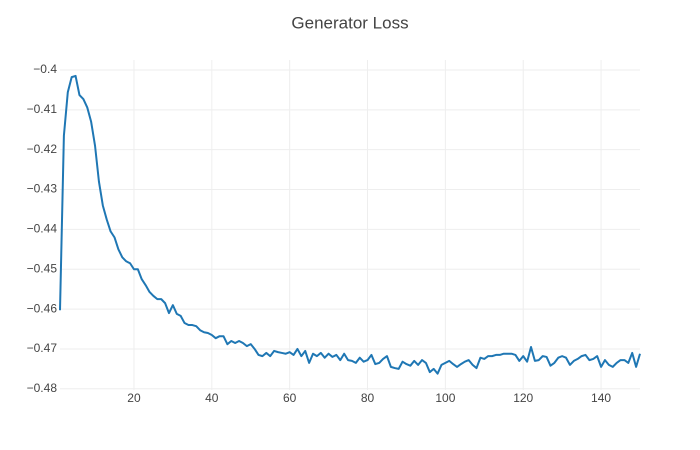  Describe the element at coordinates (42, 268) in the screenshot. I see `y-tick-label: −0.45` at that location.